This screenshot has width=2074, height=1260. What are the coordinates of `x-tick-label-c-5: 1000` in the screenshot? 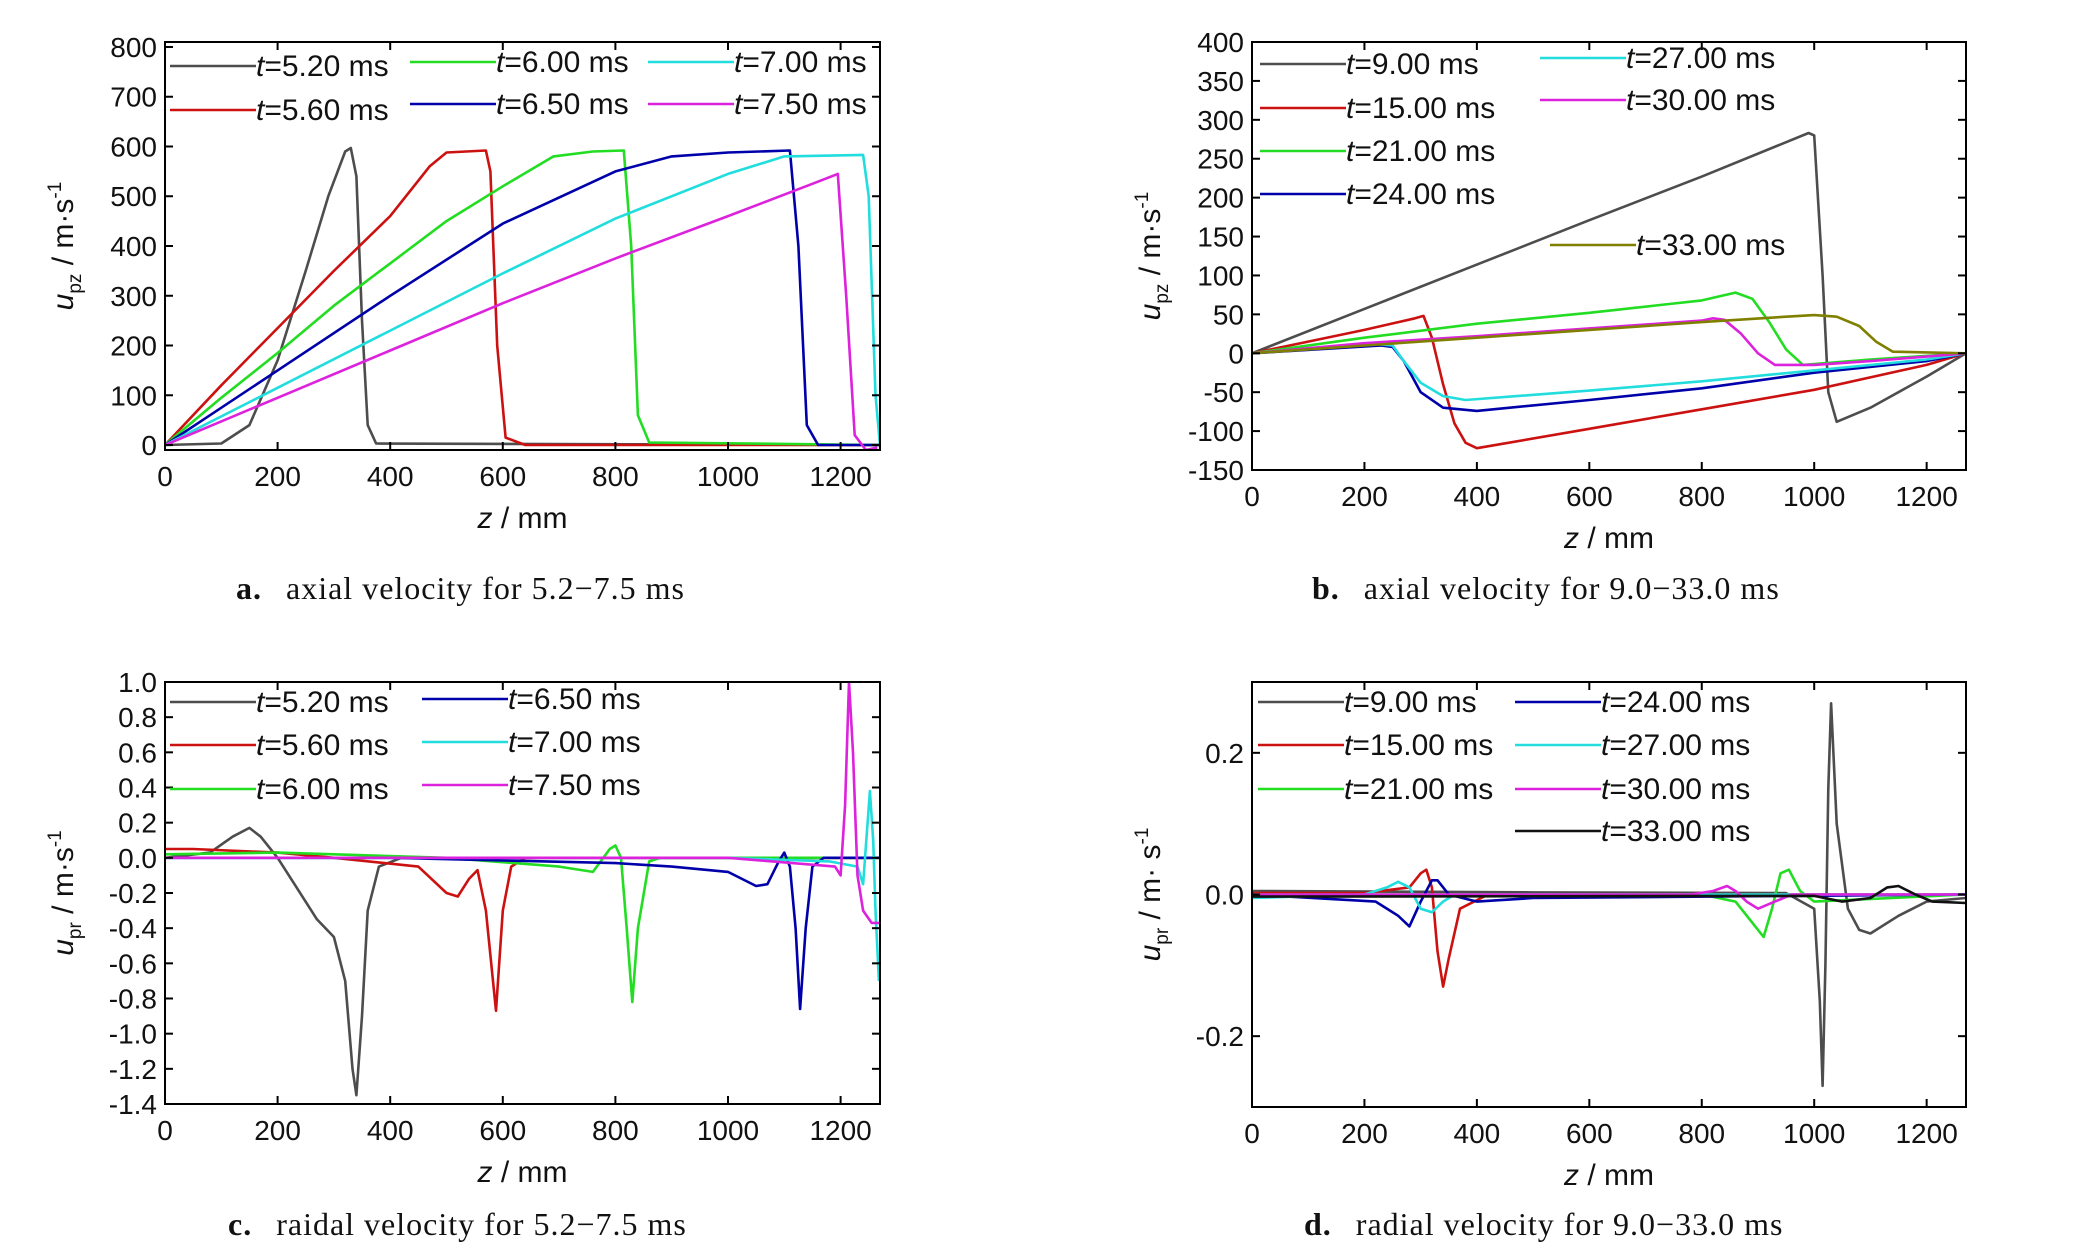 It's located at (728, 1130).